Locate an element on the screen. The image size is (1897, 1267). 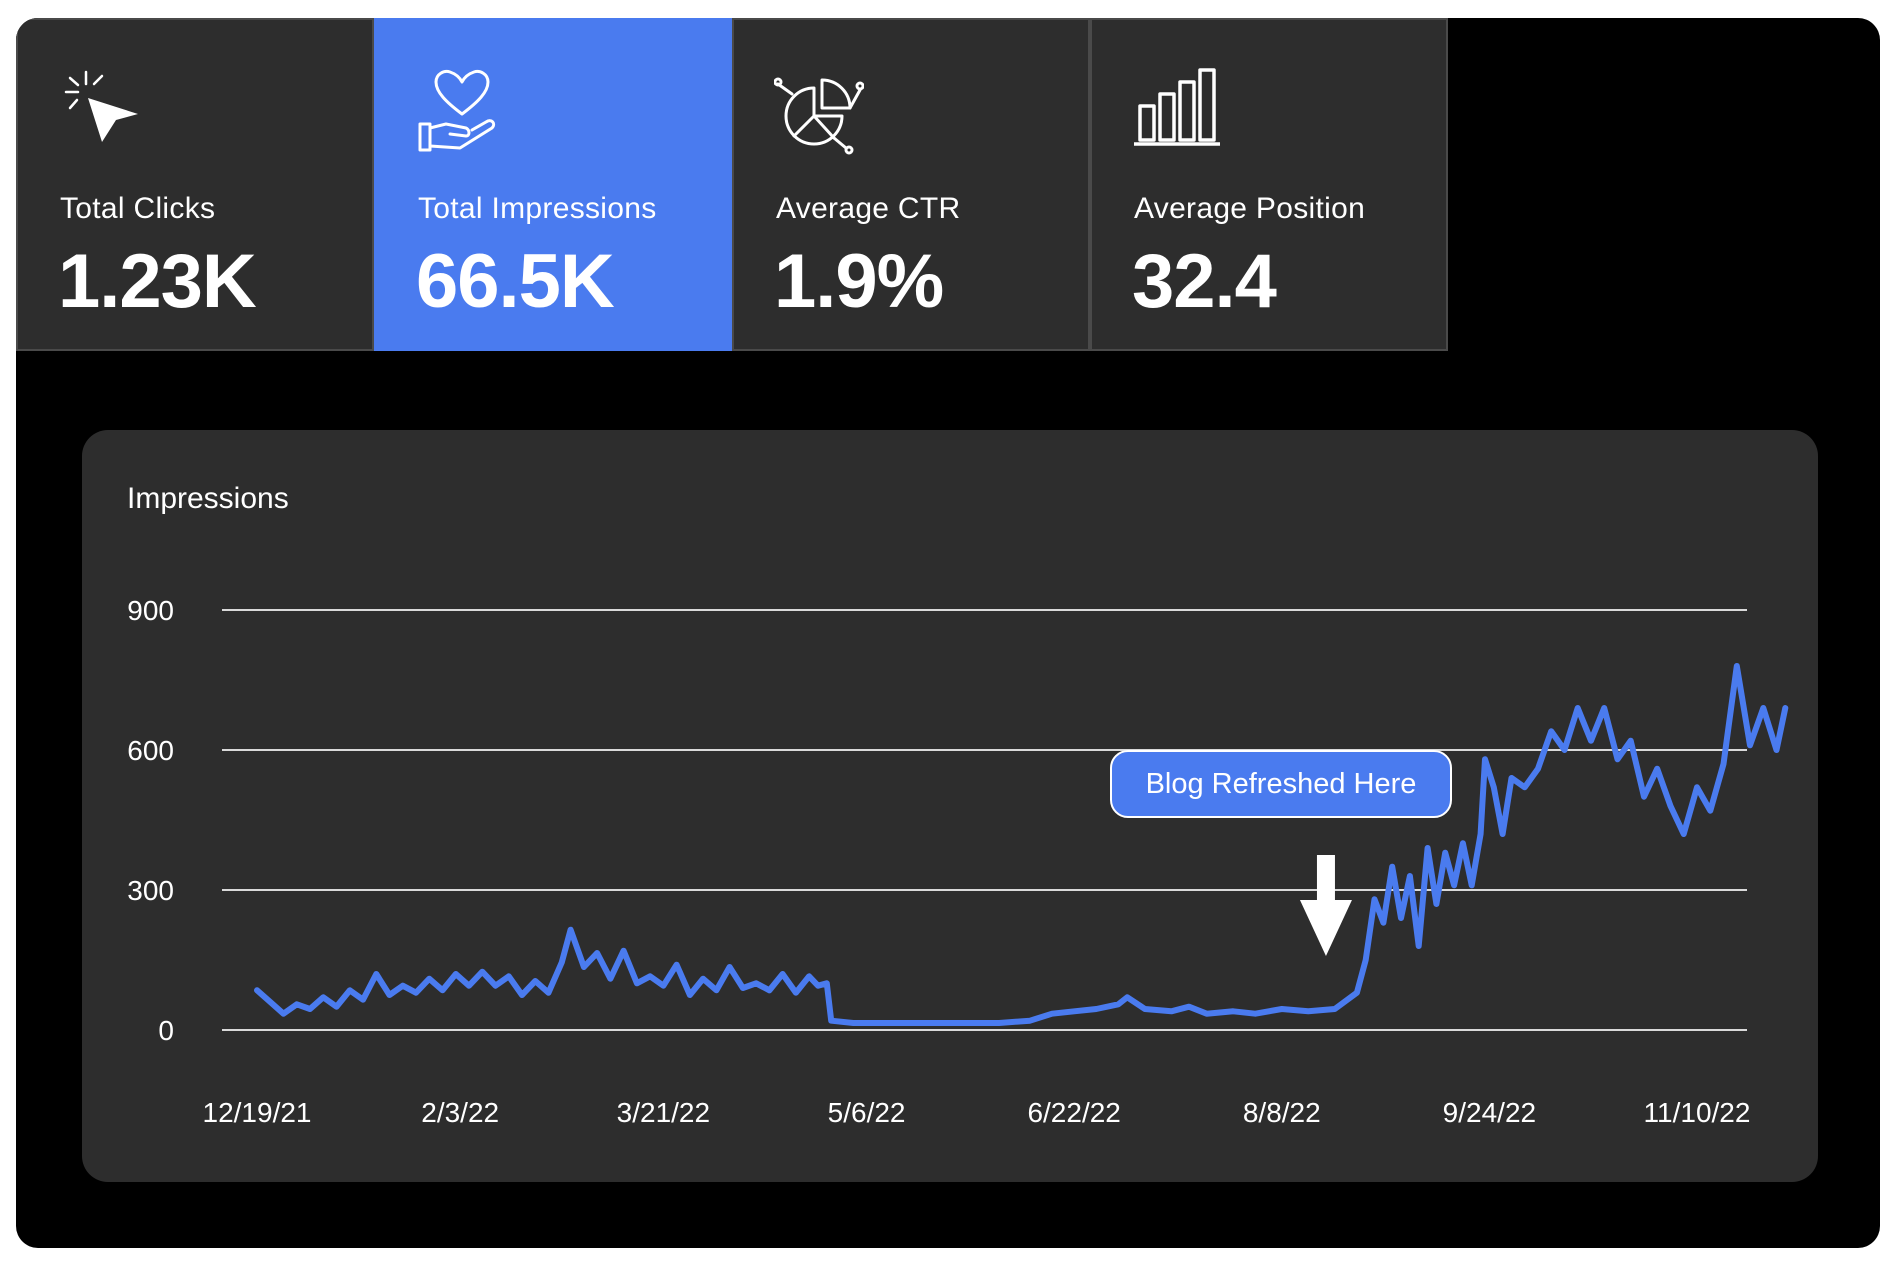
y-tick-label: 600 is located at coordinates (150, 750).